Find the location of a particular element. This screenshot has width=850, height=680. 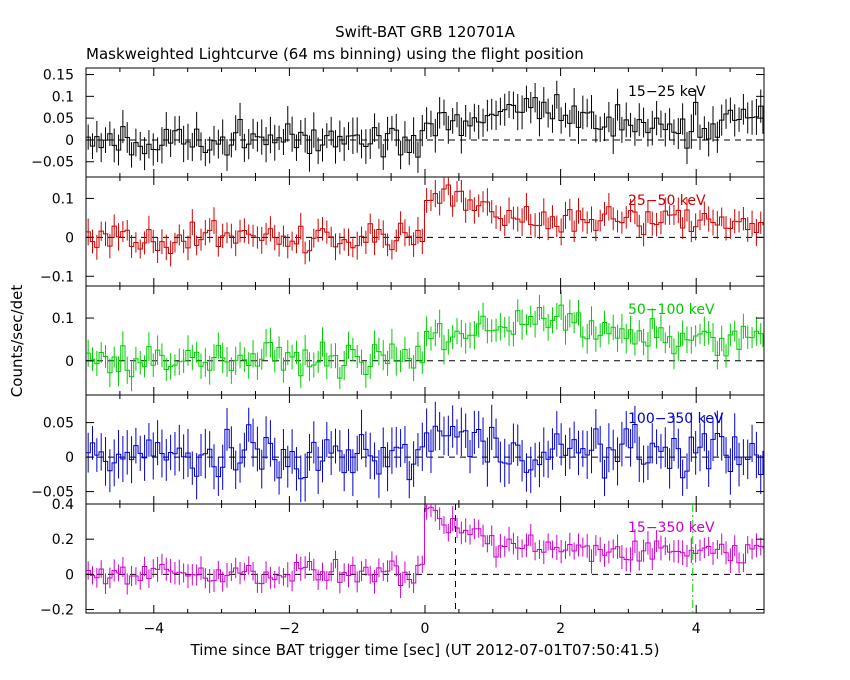

panel-3: 0 0.1 50−100 keV is located at coordinates (408, 340).